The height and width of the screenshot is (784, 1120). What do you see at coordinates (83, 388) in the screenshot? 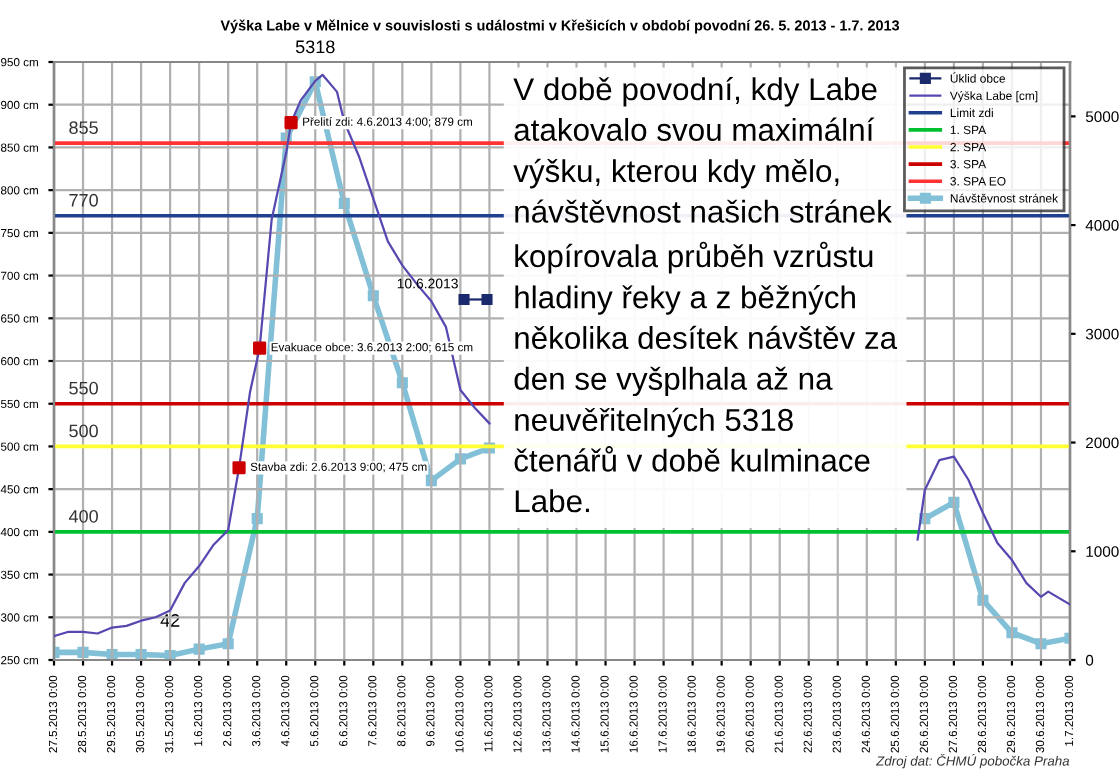
I see `annotation: 550` at bounding box center [83, 388].